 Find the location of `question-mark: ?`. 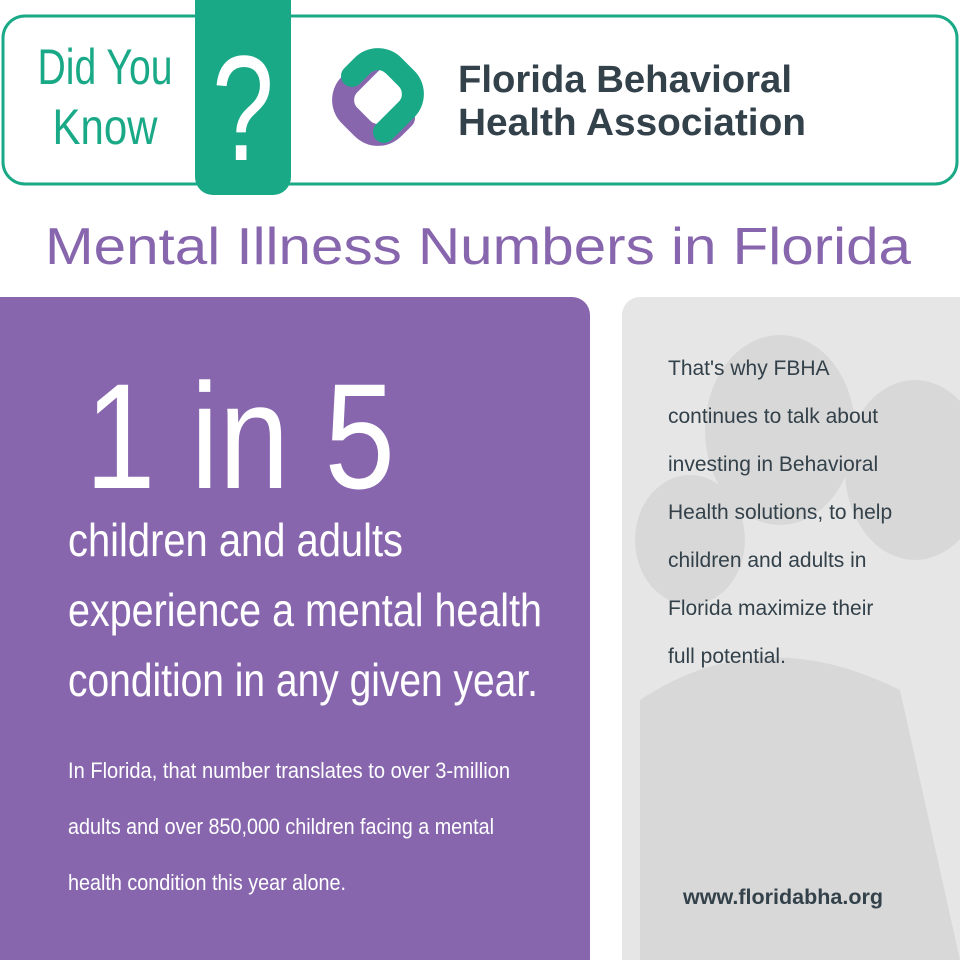

question-mark: ? is located at coordinates (243, 108).